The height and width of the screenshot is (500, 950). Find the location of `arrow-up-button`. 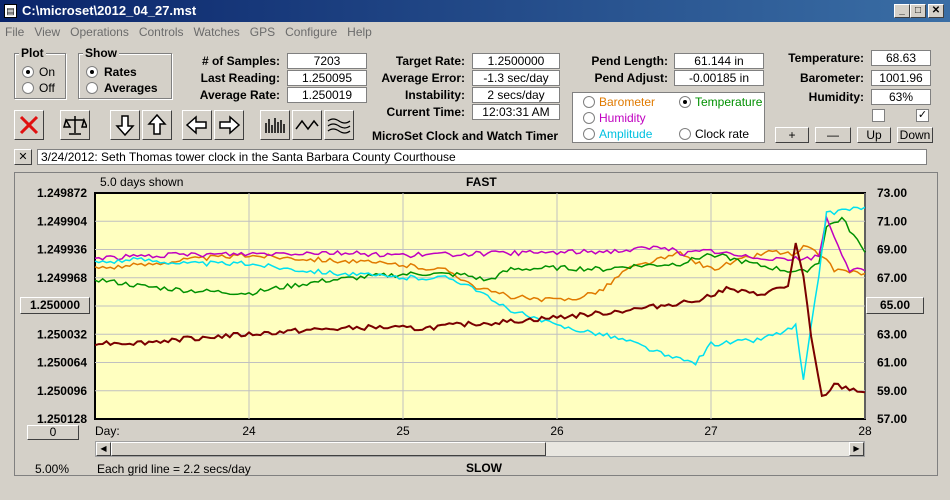

arrow-up-button is located at coordinates (157, 125).